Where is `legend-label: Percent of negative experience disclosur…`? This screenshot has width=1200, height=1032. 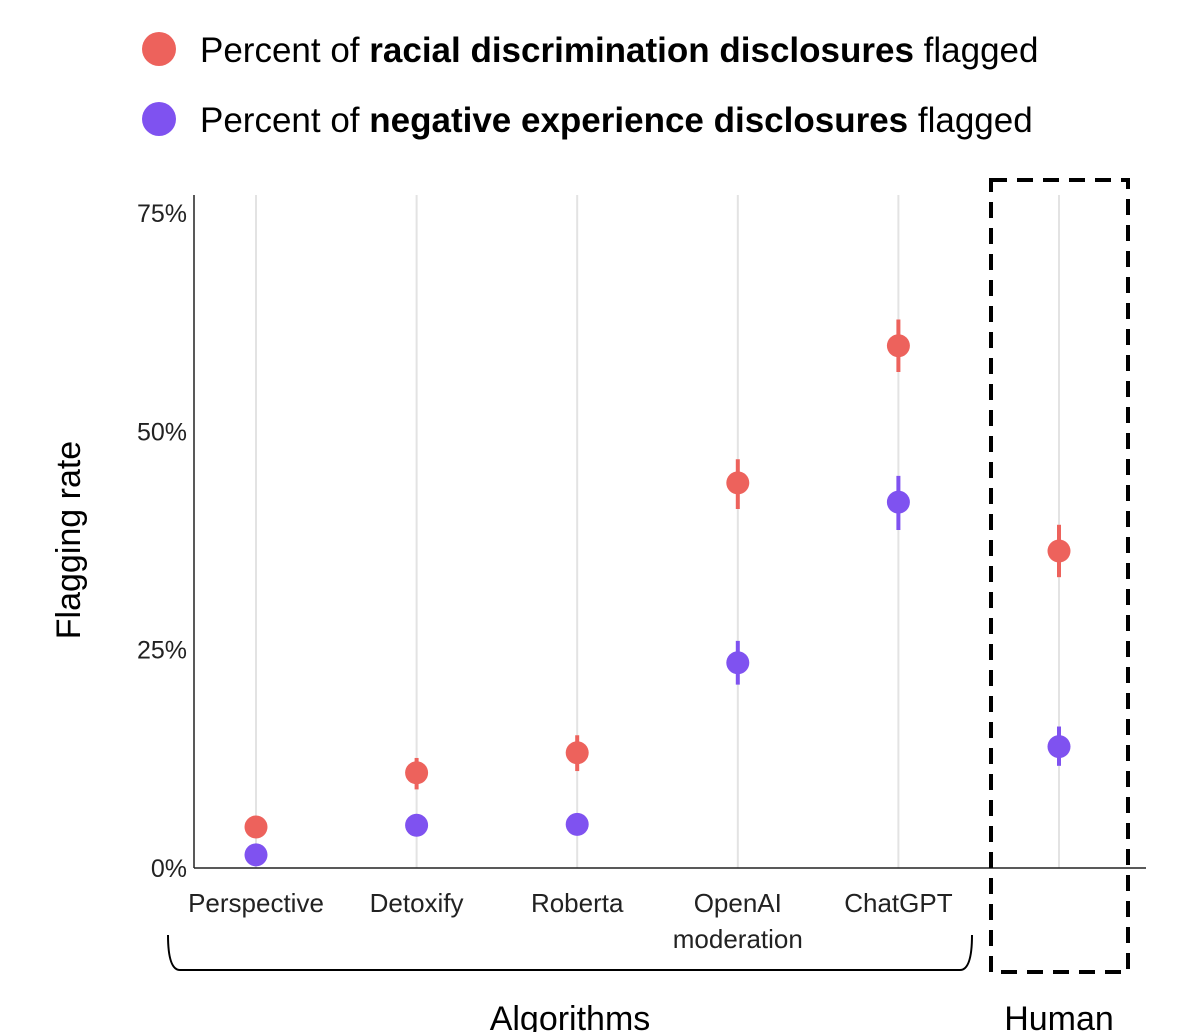
legend-label: Percent of negative experience disclosur… is located at coordinates (616, 120).